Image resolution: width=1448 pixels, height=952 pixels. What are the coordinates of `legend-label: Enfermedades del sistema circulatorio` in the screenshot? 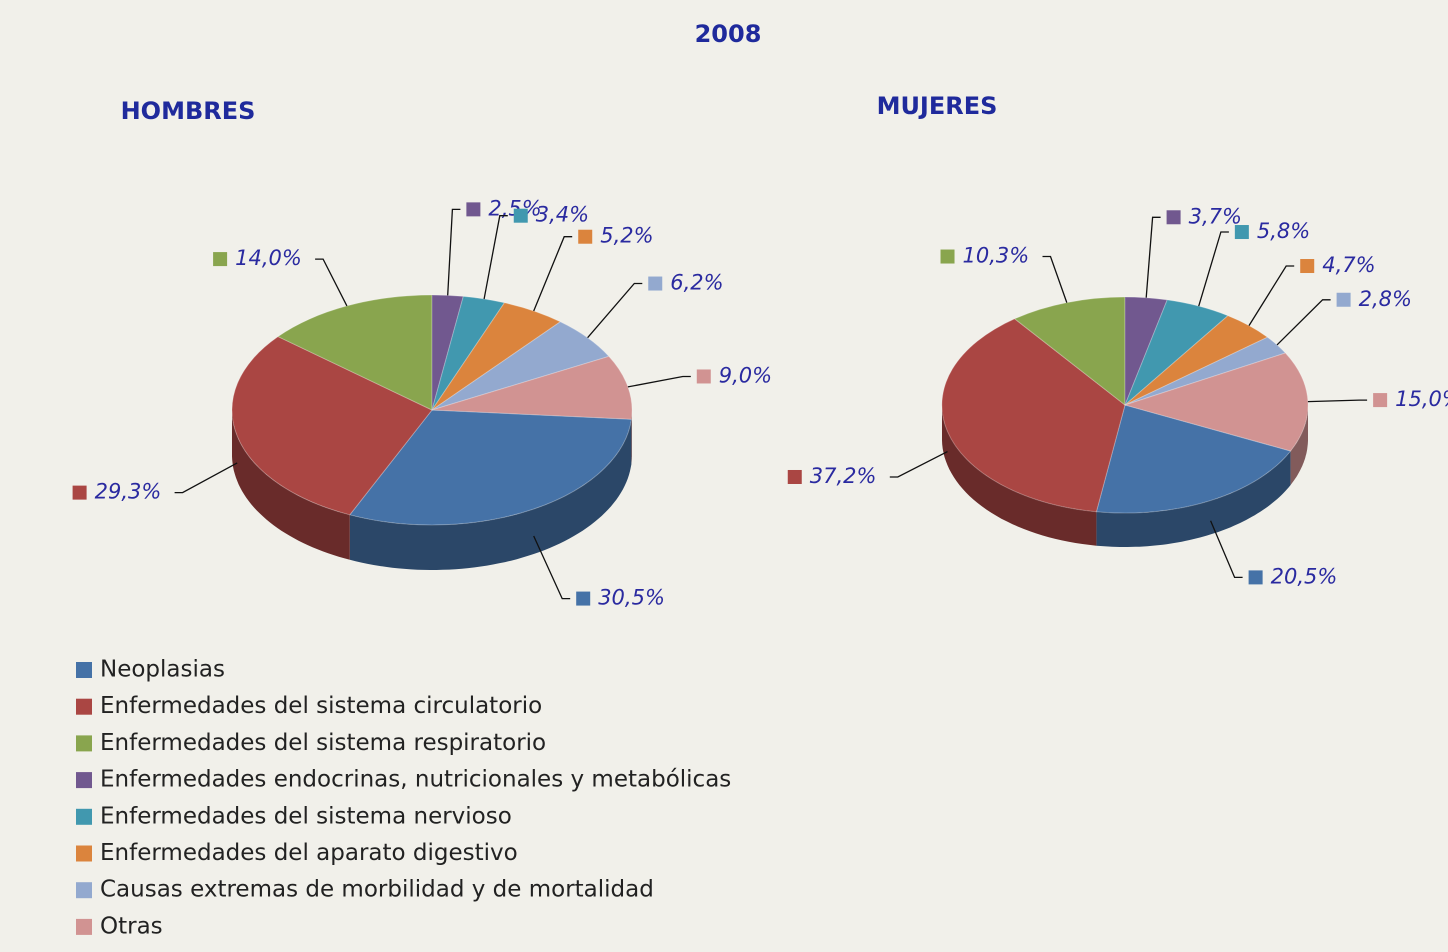 It's located at (321, 706).